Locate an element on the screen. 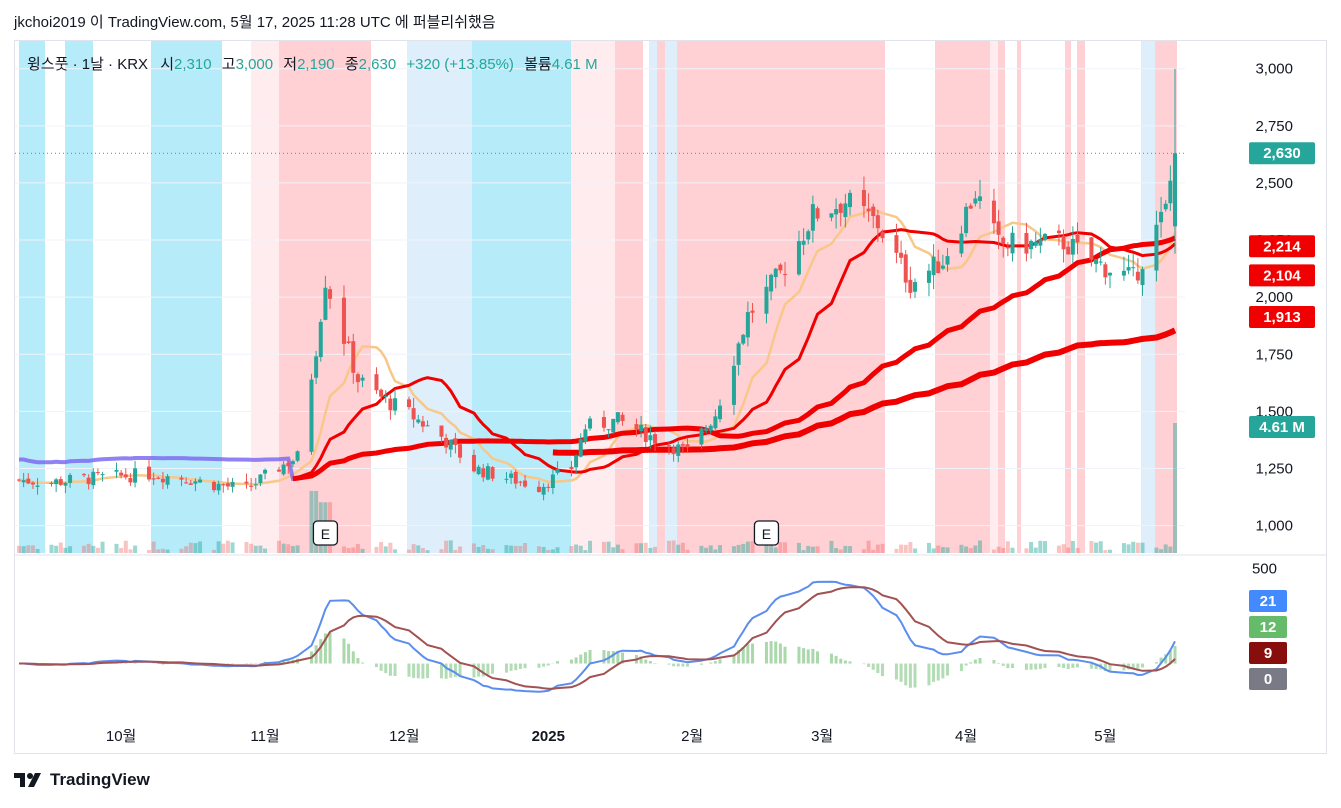  earnings-marker-label: E is located at coordinates (325, 534).